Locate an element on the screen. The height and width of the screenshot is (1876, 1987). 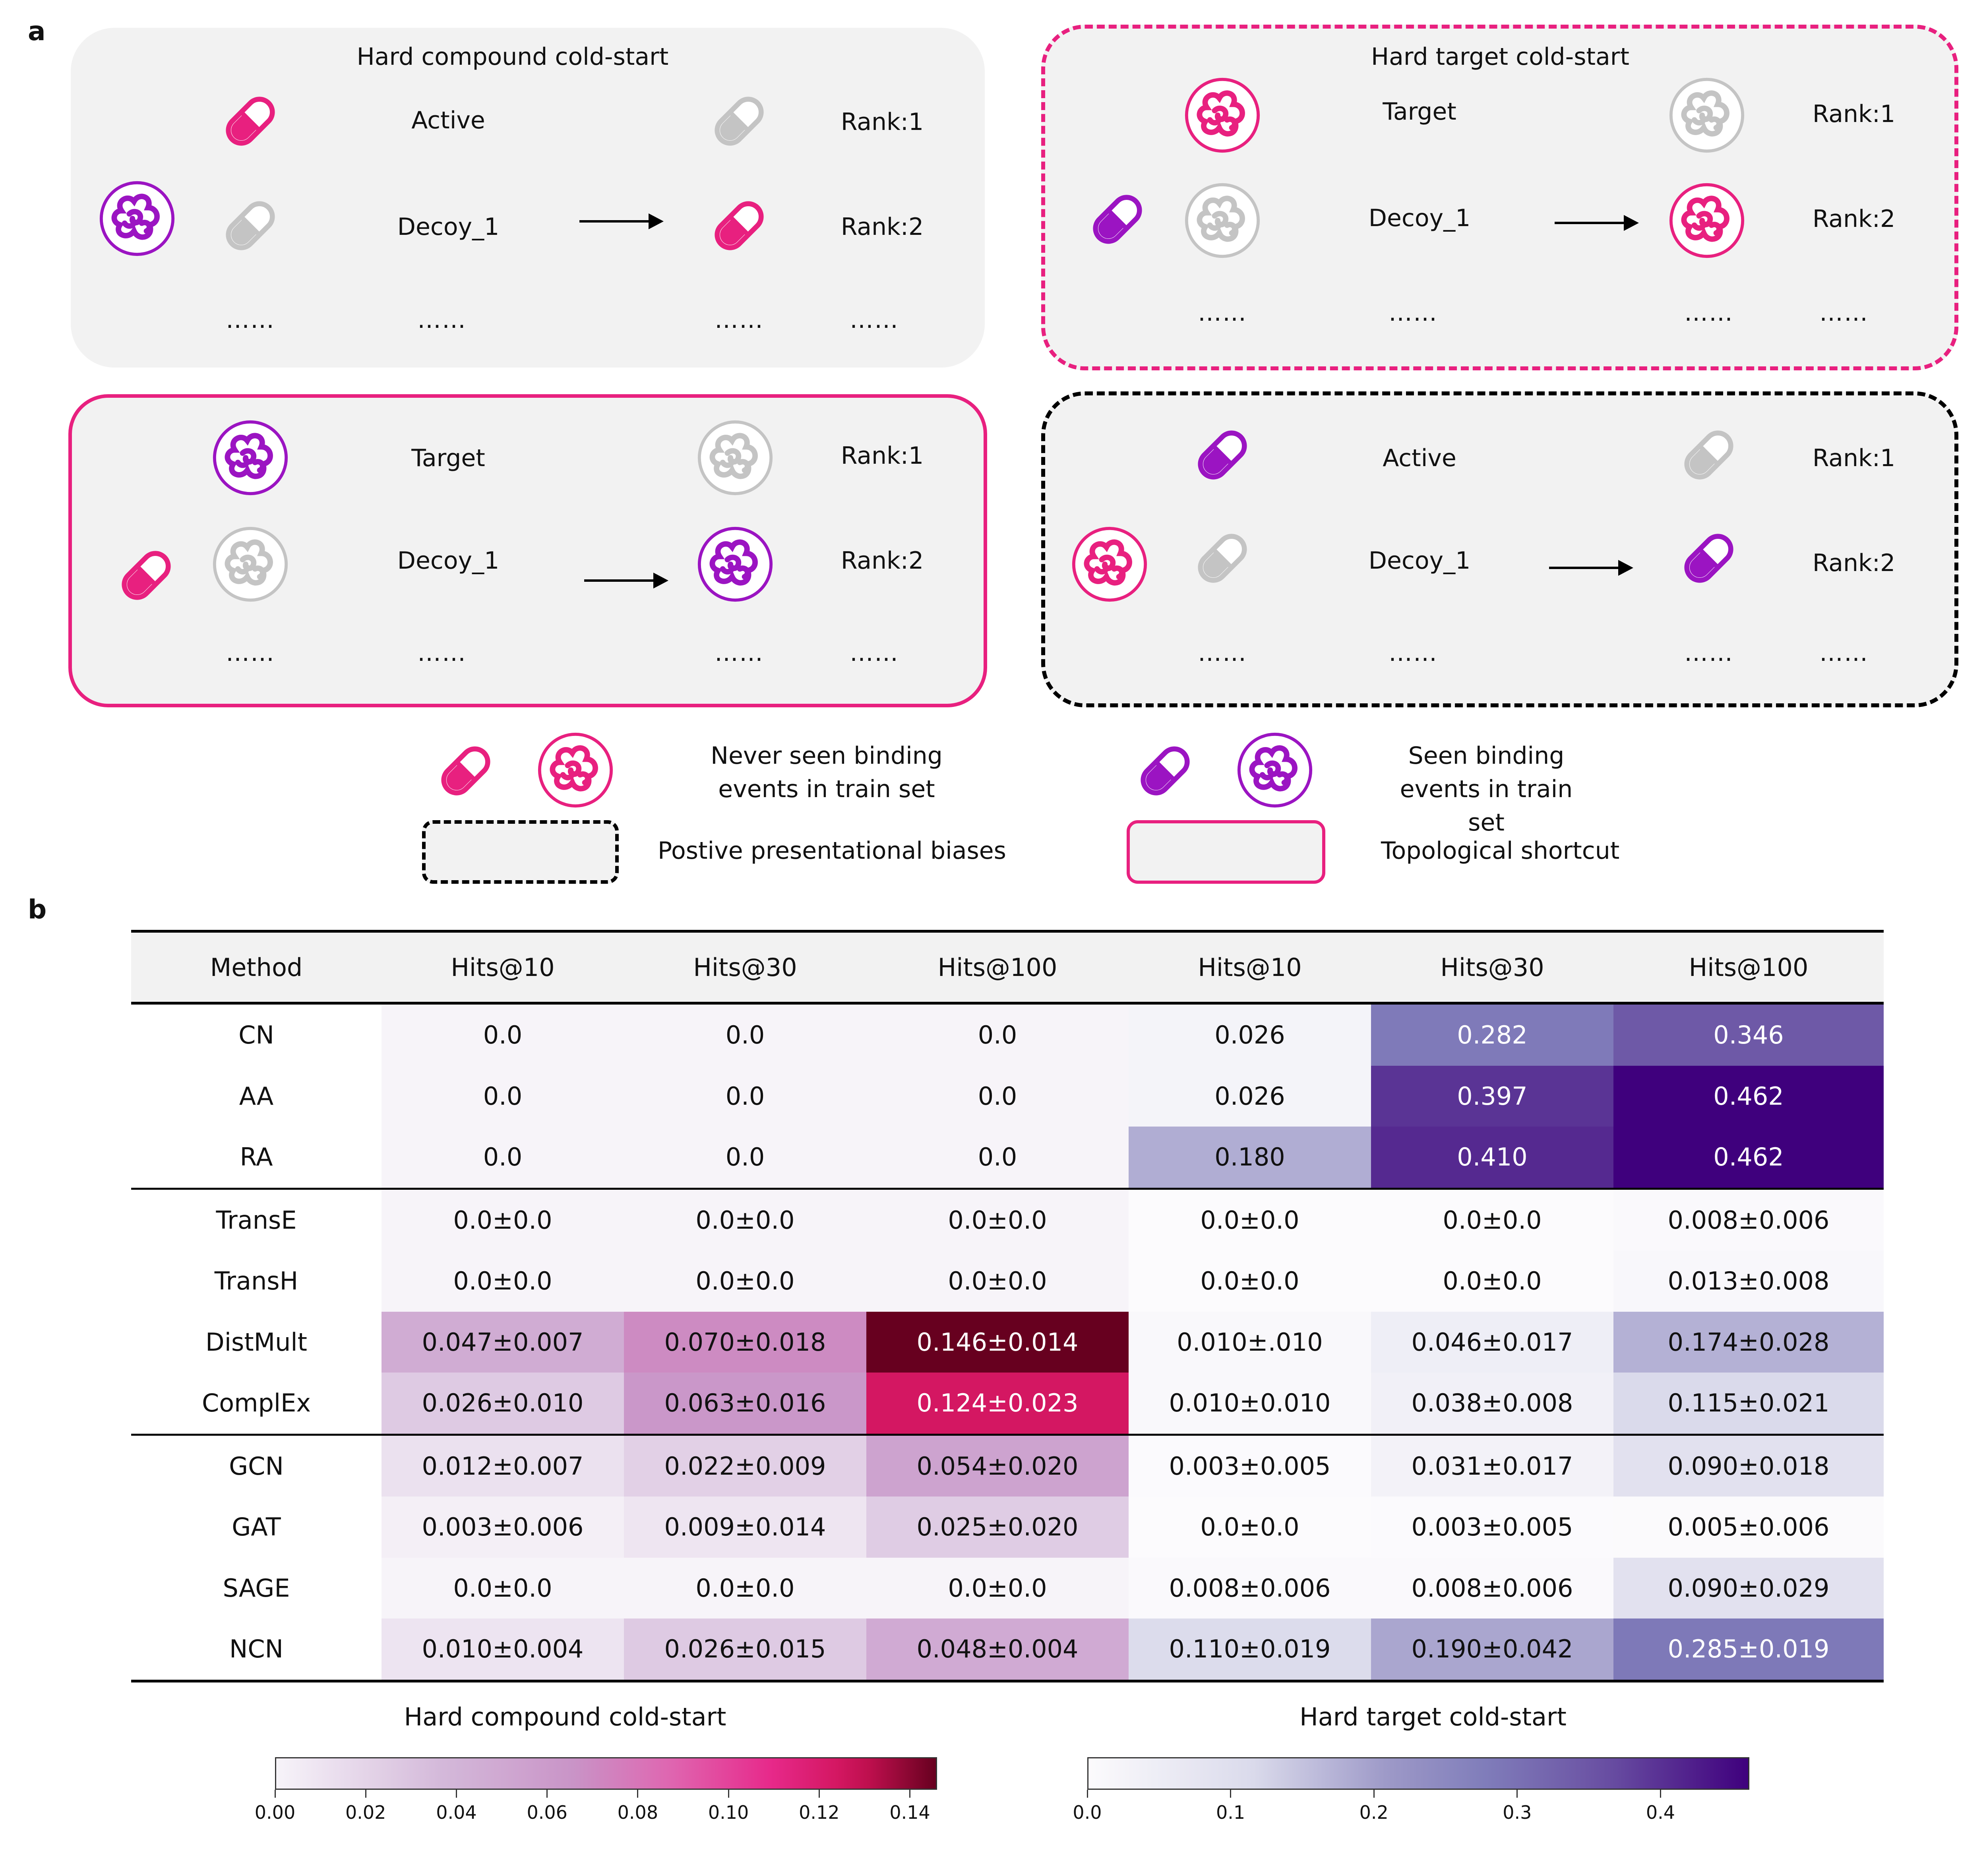
value-cell: 0.010±.010 is located at coordinates (1250, 1342).